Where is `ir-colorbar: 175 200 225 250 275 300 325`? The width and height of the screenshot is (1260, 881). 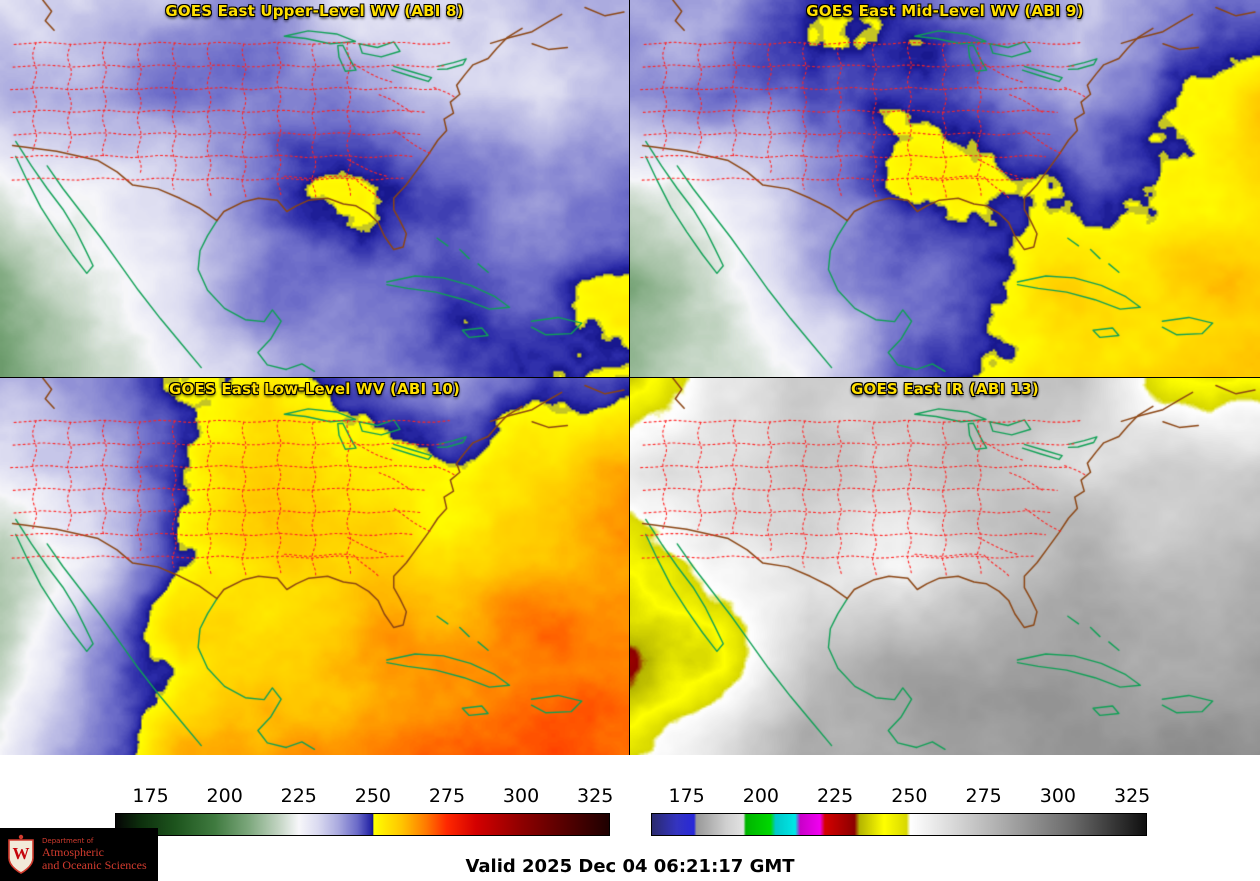 ir-colorbar: 175 200 225 250 275 300 325 is located at coordinates (901, 811).